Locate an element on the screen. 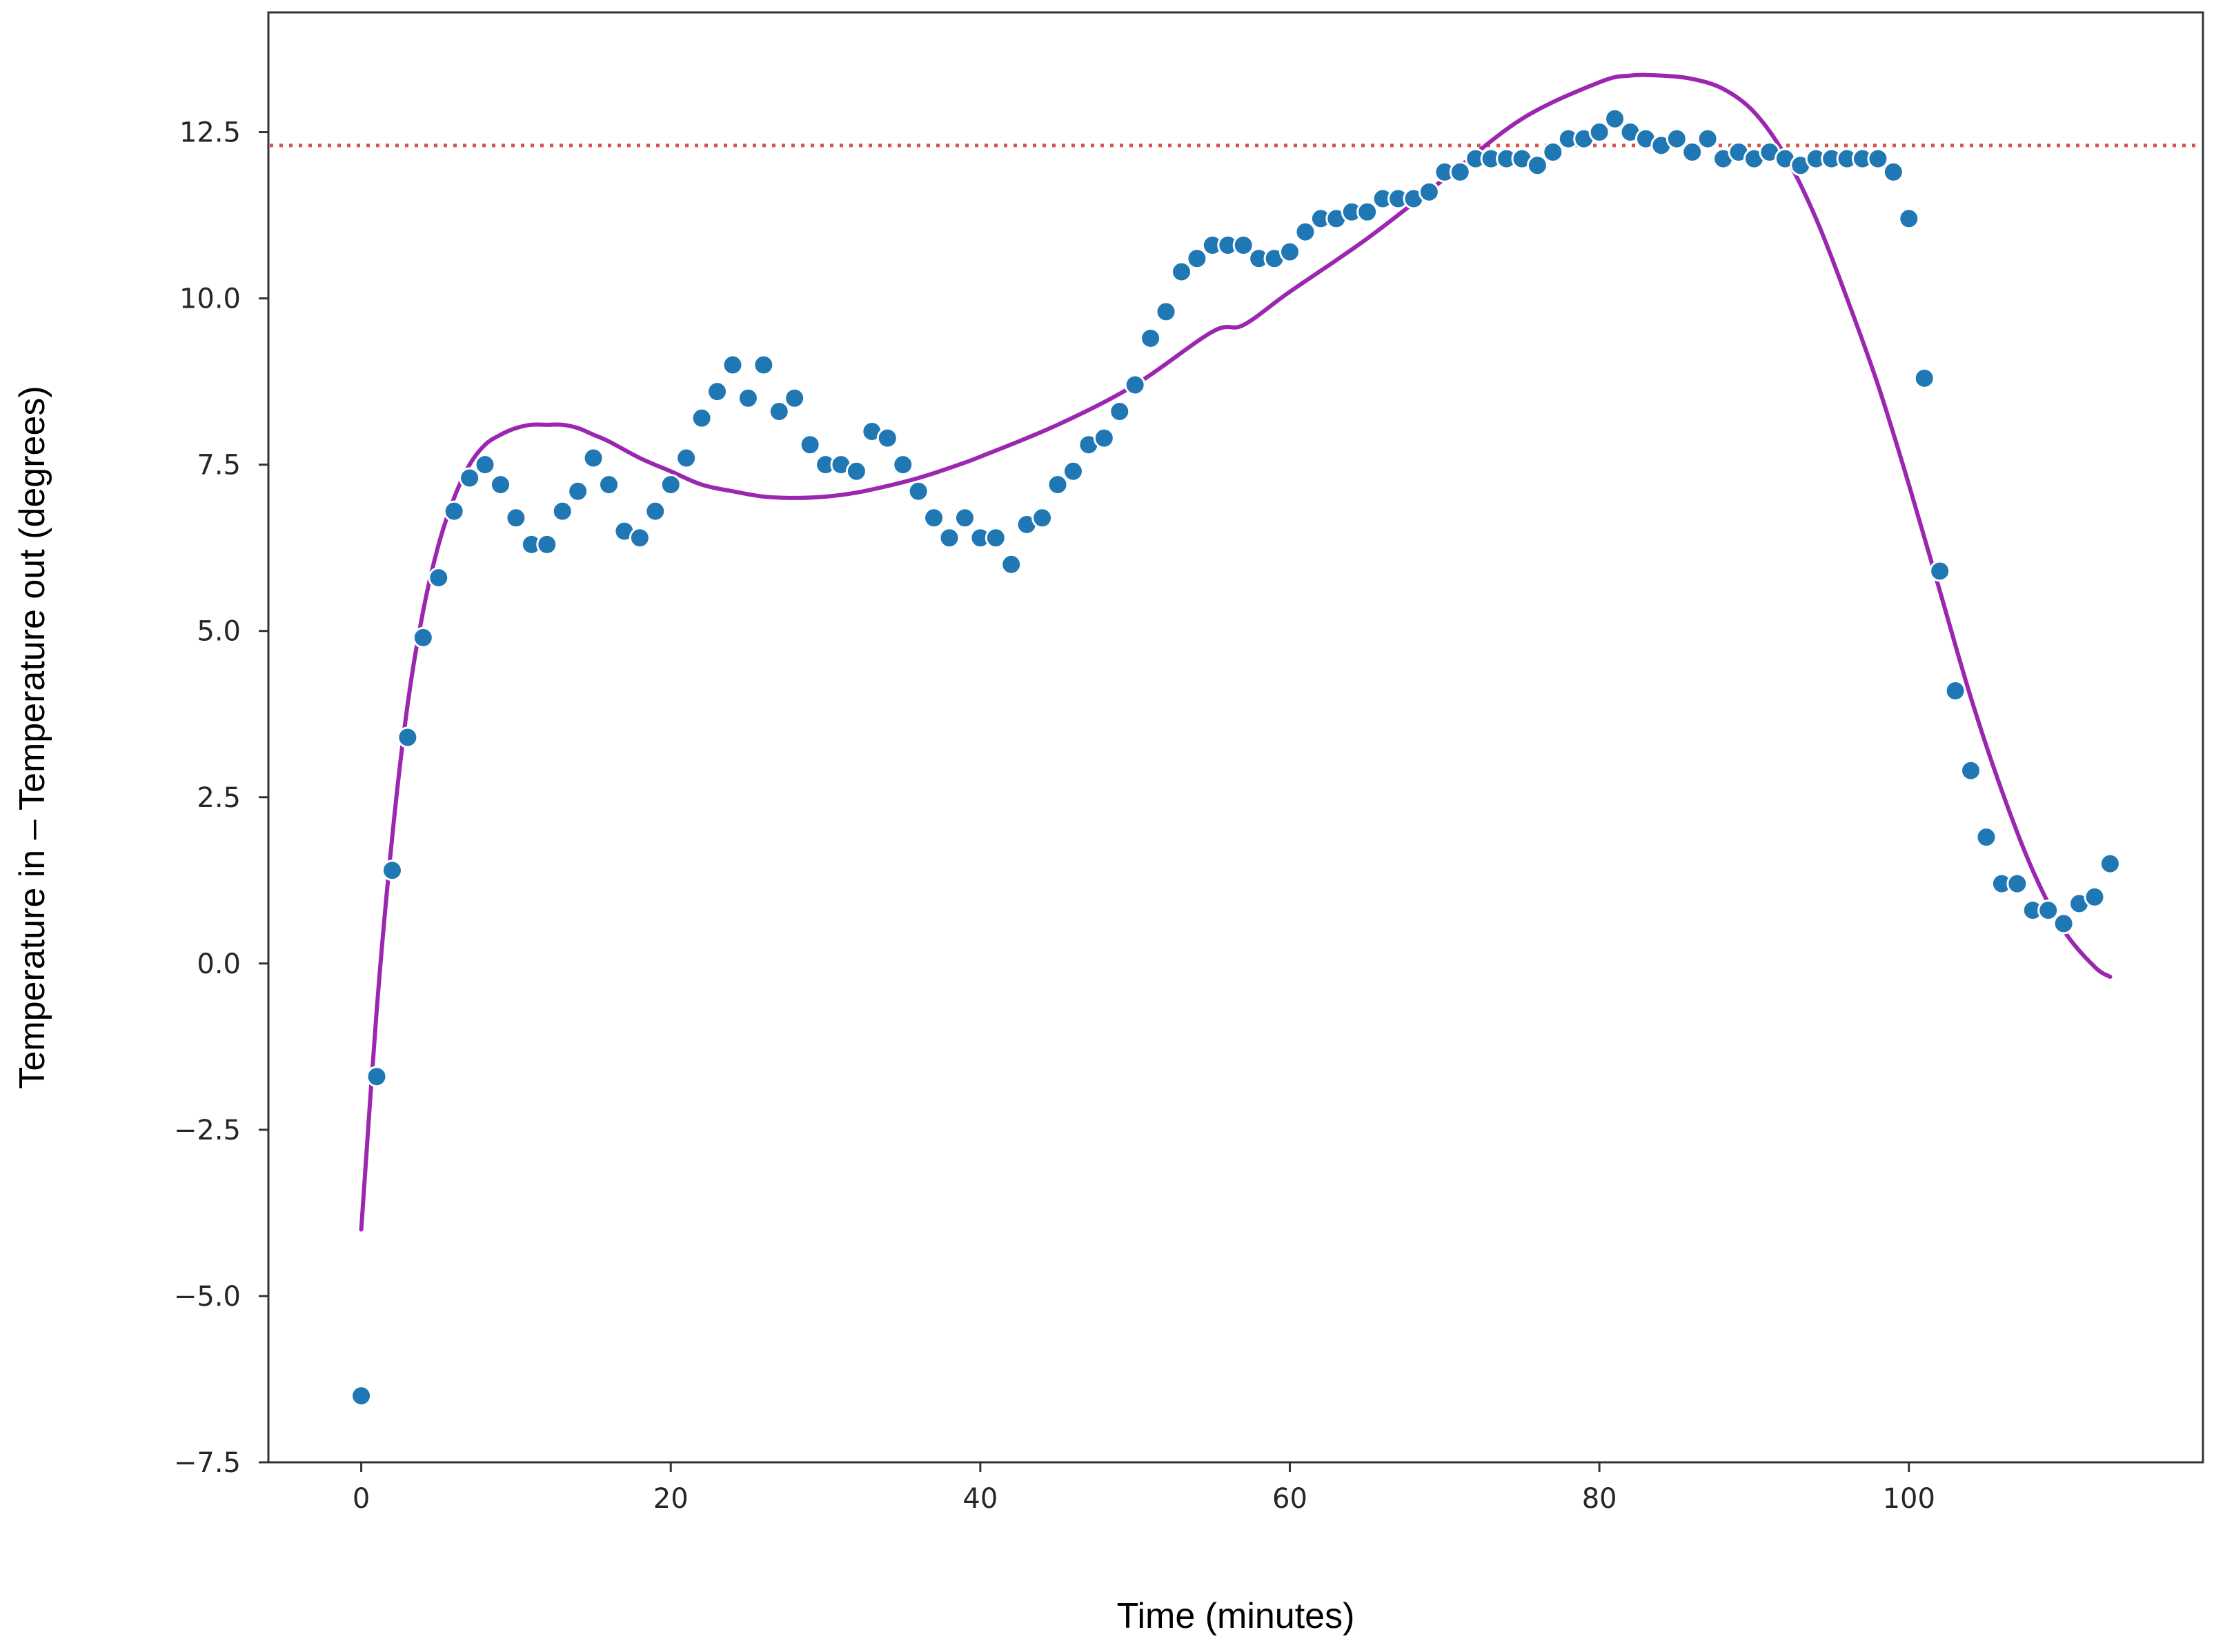 This screenshot has width=2214, height=1652. y-tick-label: 2.5 is located at coordinates (219, 798).